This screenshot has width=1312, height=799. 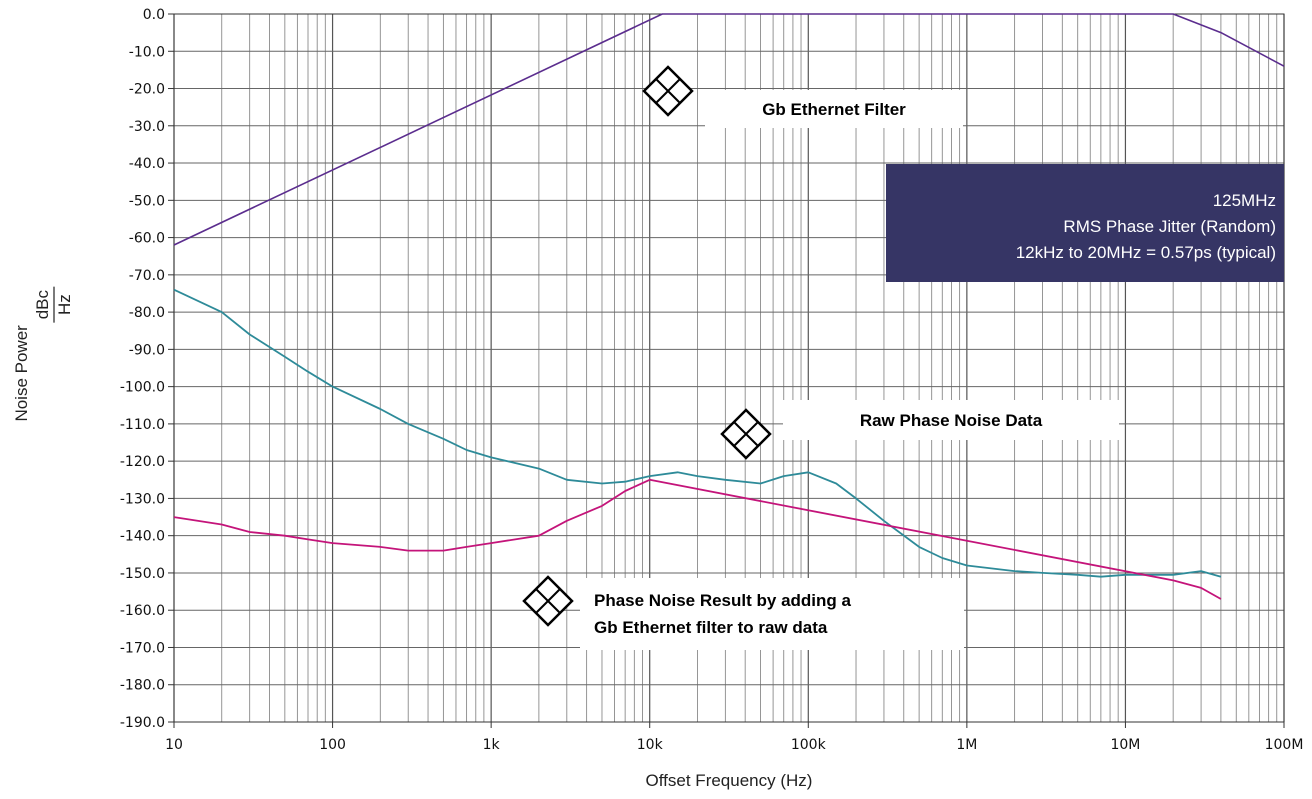 What do you see at coordinates (650, 745) in the screenshot?
I see `x-tick-label: 10k` at bounding box center [650, 745].